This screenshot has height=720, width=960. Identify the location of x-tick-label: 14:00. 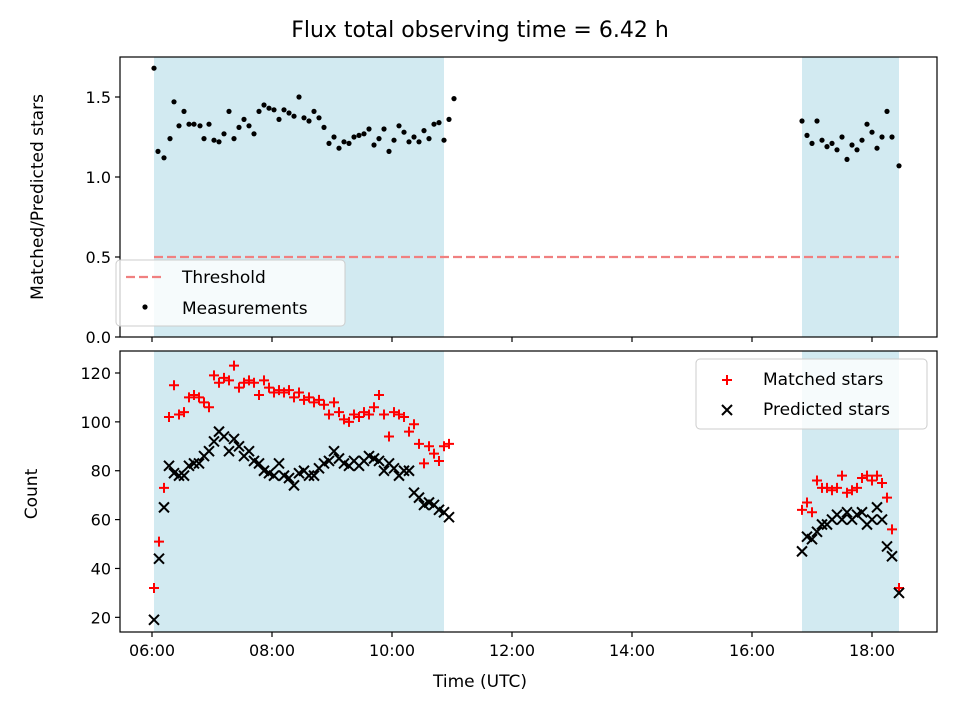
(632, 650).